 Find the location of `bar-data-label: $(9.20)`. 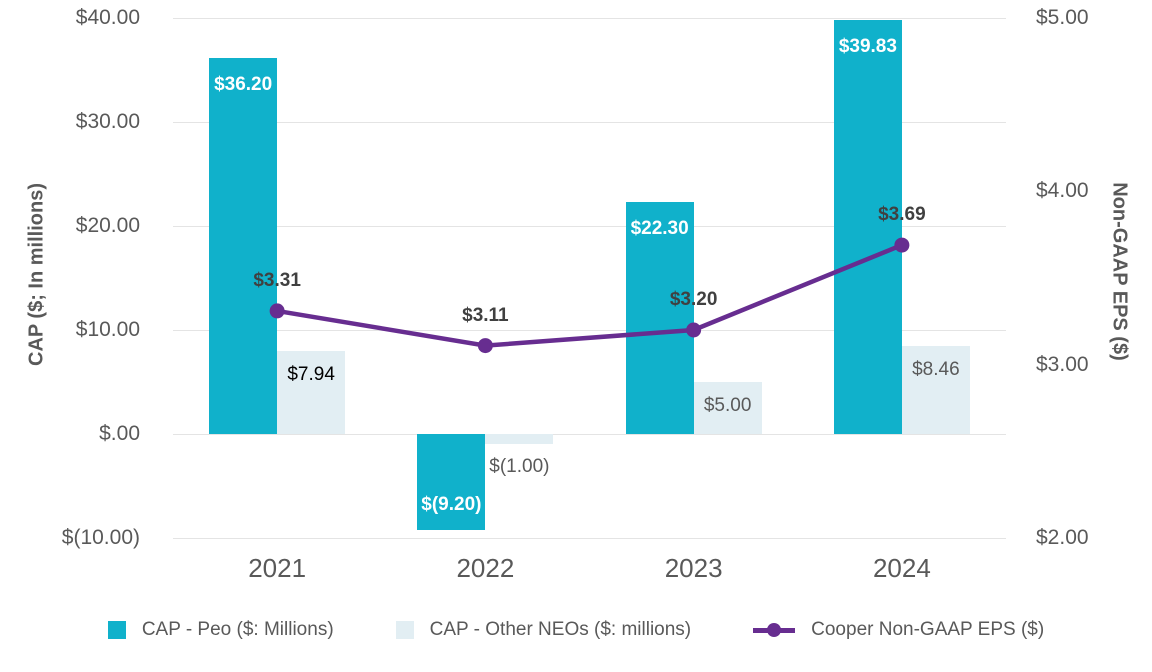

bar-data-label: $(9.20) is located at coordinates (451, 504).